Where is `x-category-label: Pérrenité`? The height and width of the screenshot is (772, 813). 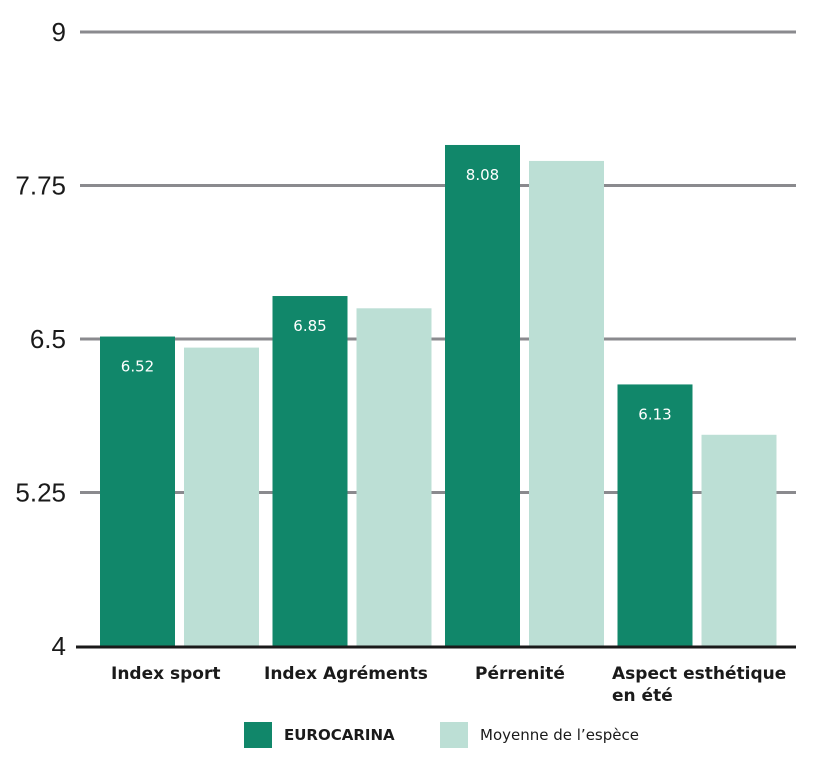
x-category-label: Pérrenité is located at coordinates (520, 674).